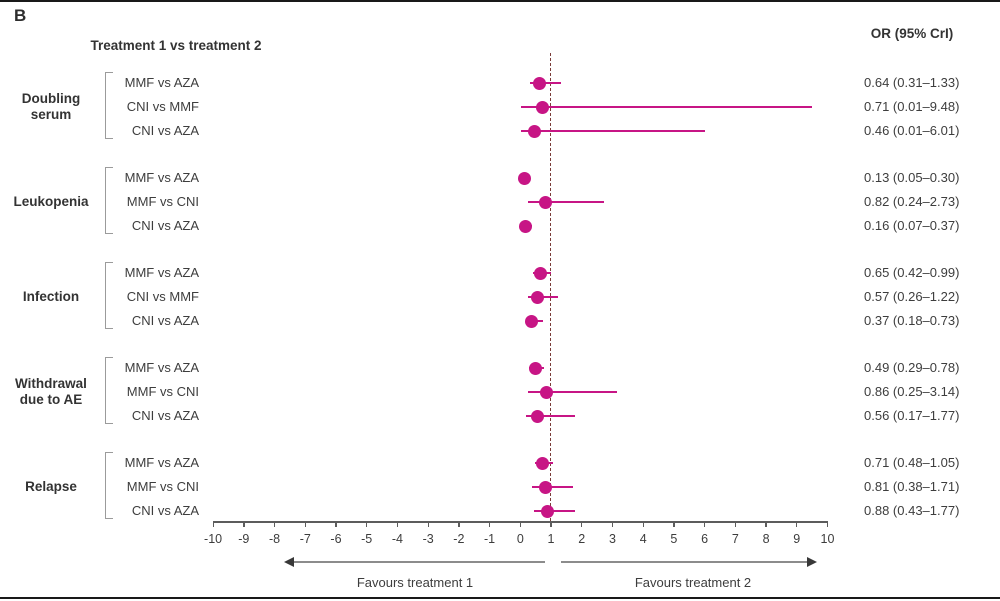 This screenshot has width=1000, height=601. Describe the element at coordinates (912, 486) in the screenshot. I see `or-ci-value: 0.81 (0.38–1.71)` at that location.